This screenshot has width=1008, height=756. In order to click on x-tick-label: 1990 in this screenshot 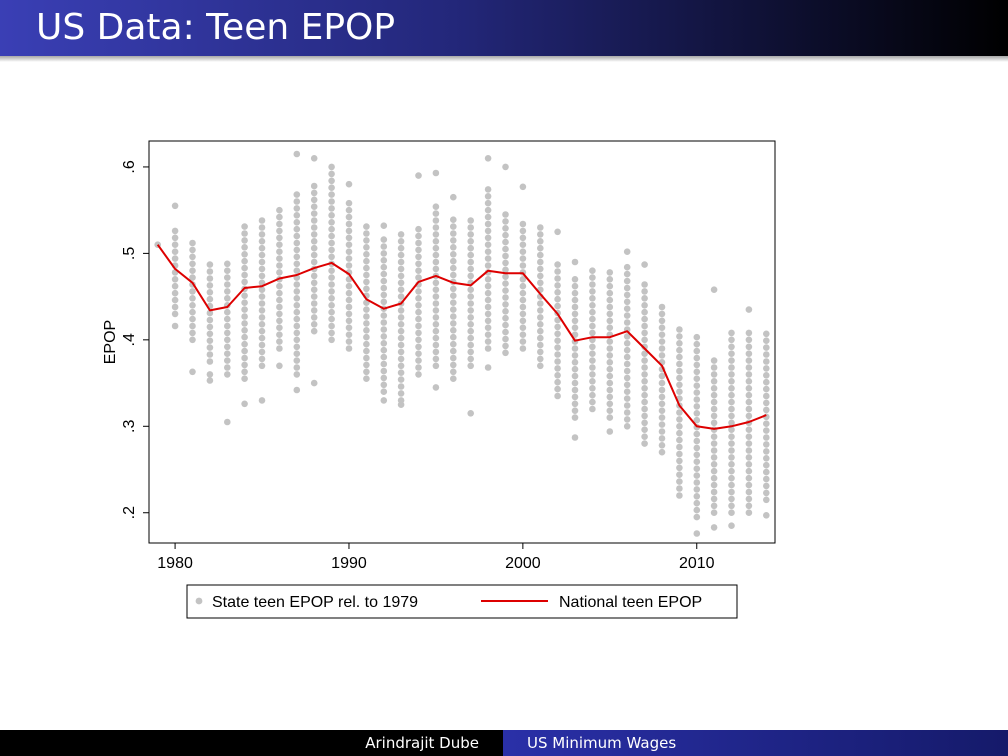, I will do `click(349, 563)`.